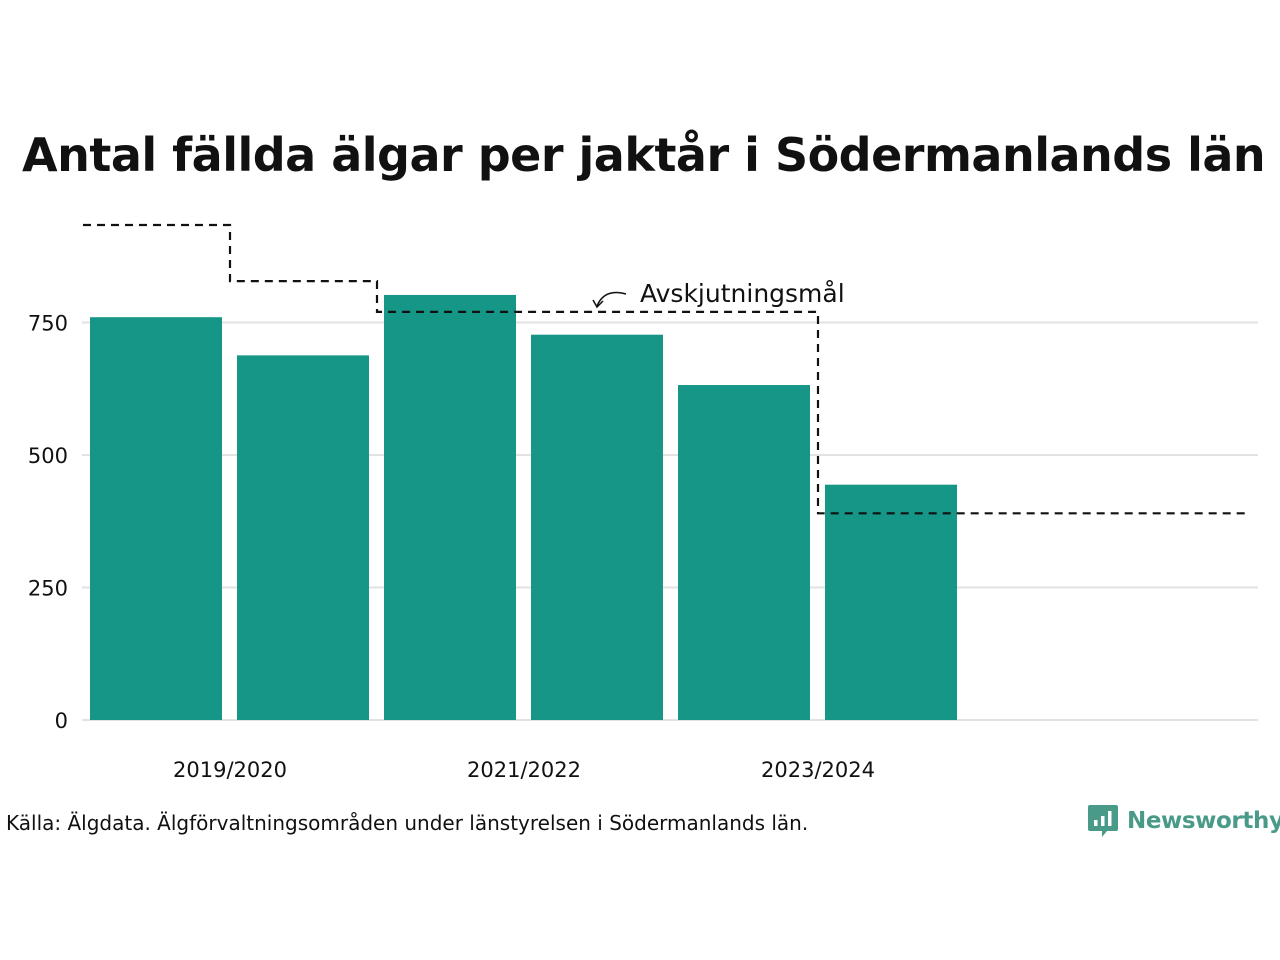 This screenshot has height=960, width=1280. What do you see at coordinates (891, 602) in the screenshot?
I see `bar-2023/2024` at bounding box center [891, 602].